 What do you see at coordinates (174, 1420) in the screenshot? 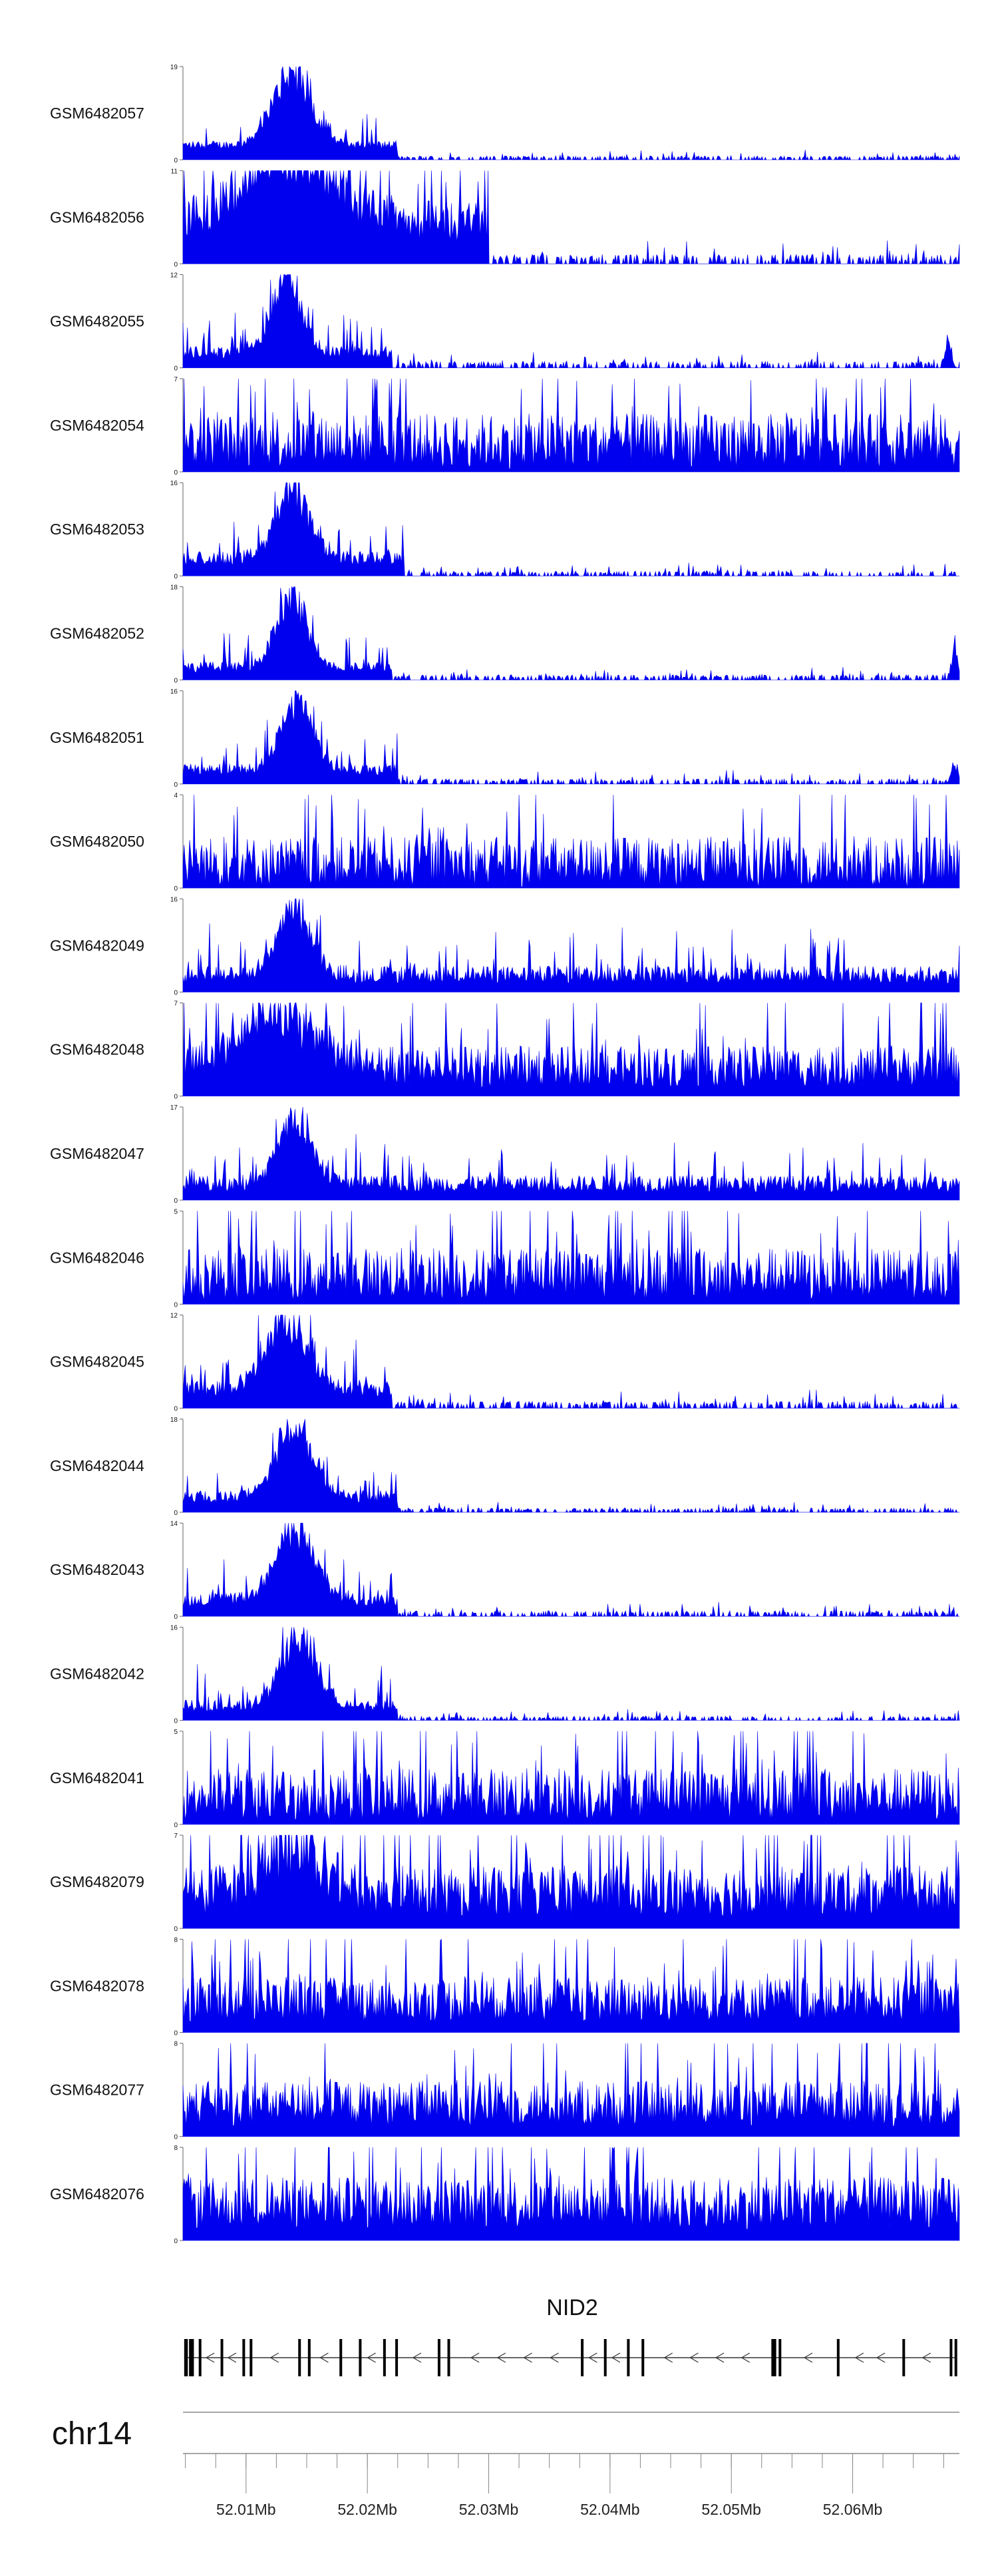
I see `y-max-label: 18` at bounding box center [174, 1420].